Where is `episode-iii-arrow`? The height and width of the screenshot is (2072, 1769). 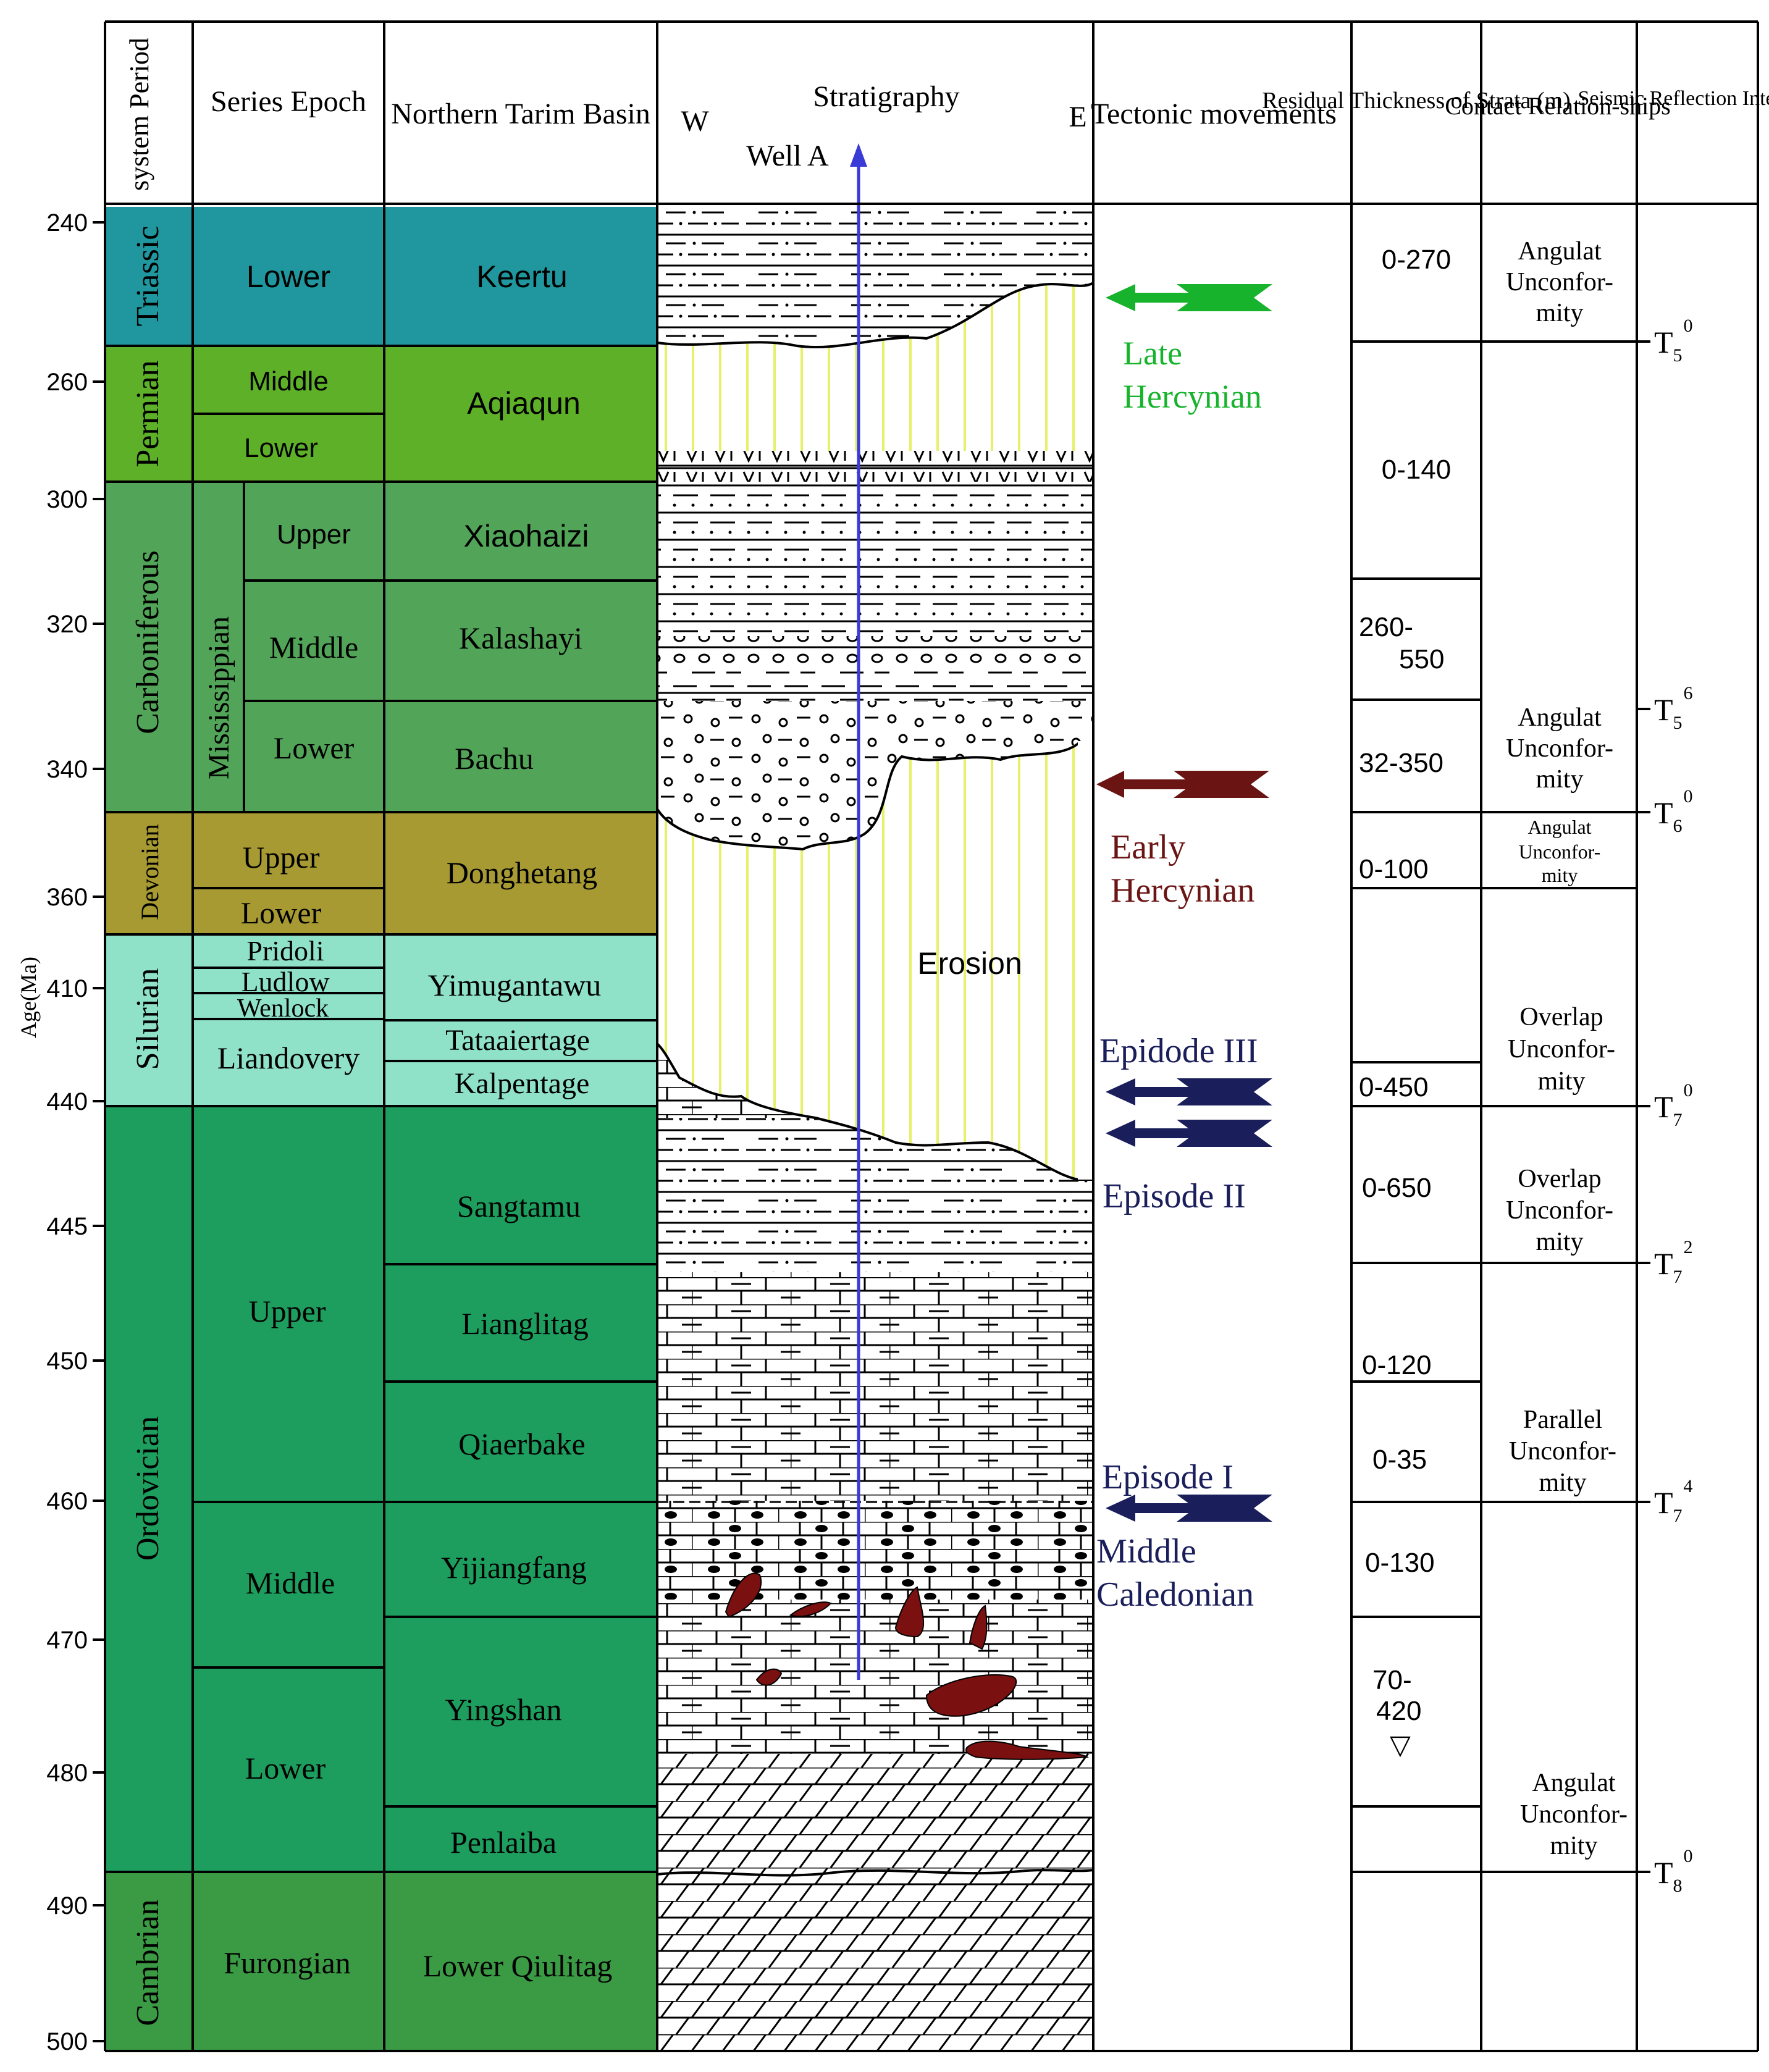
episode-iii-arrow is located at coordinates (1189, 1091).